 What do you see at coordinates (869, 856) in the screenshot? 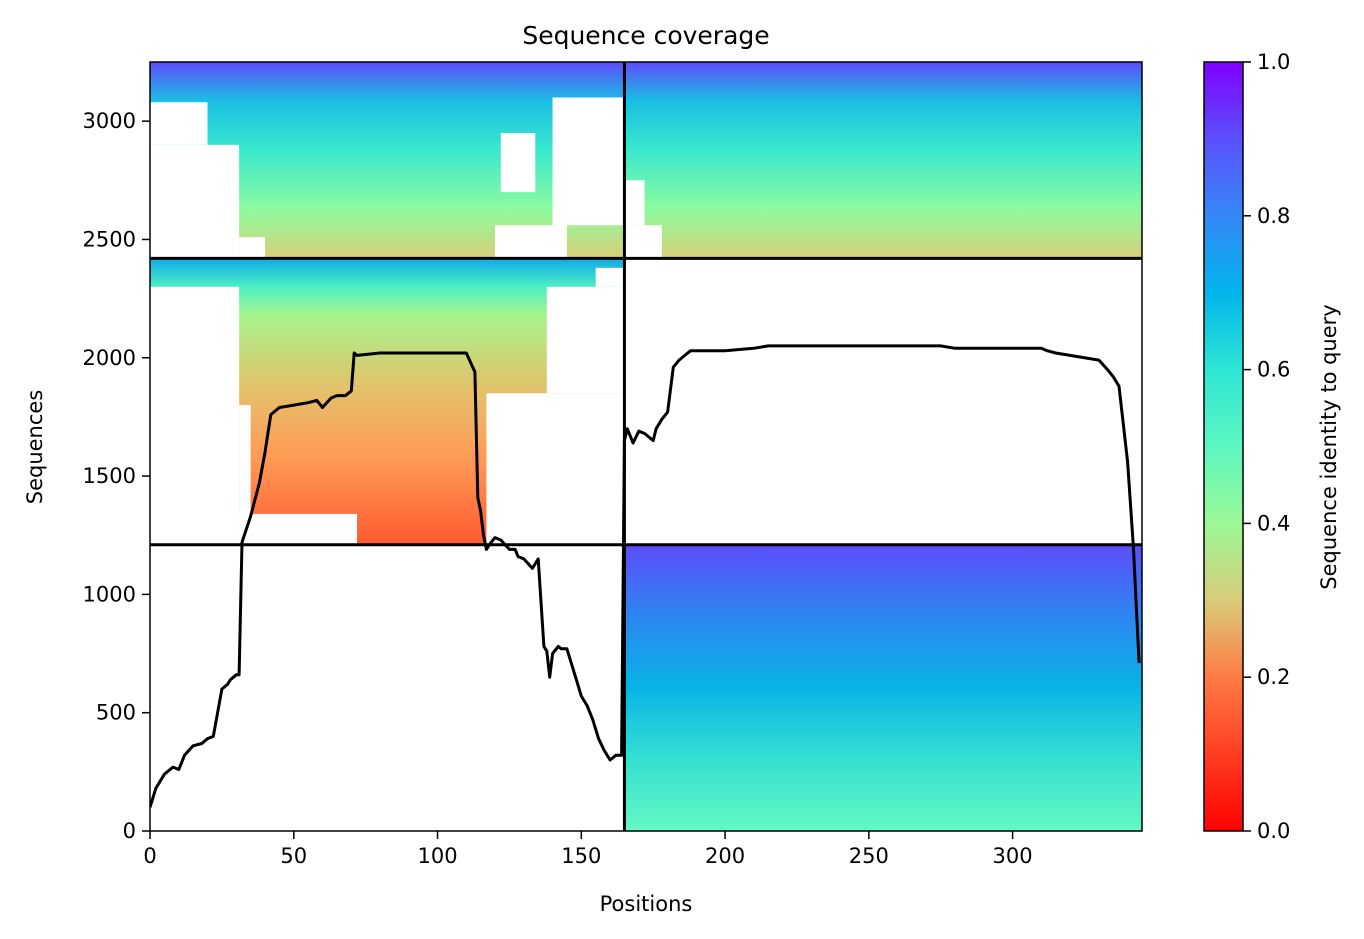
I see `x-tick-label: 250` at bounding box center [869, 856].